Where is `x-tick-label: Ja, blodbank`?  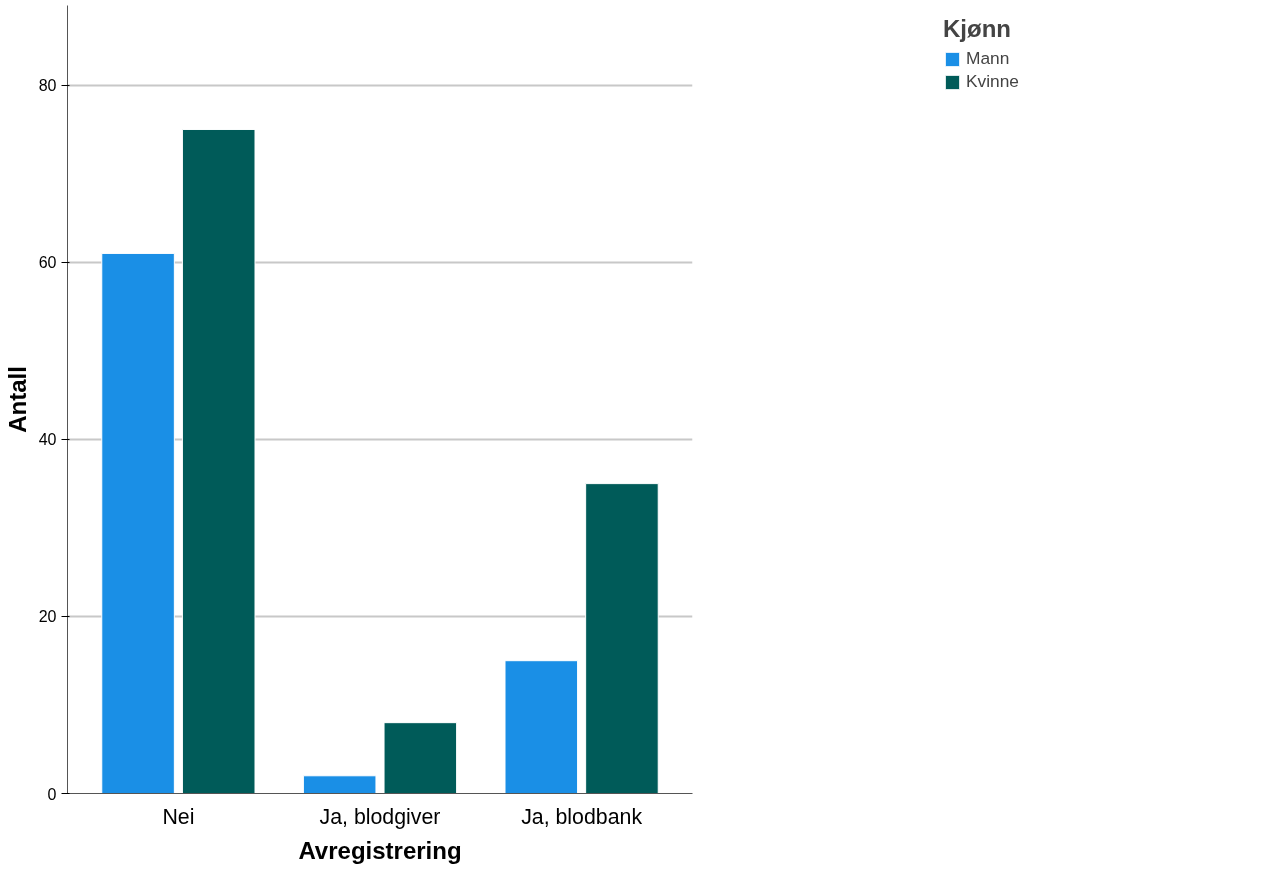 x-tick-label: Ja, blodbank is located at coordinates (582, 816).